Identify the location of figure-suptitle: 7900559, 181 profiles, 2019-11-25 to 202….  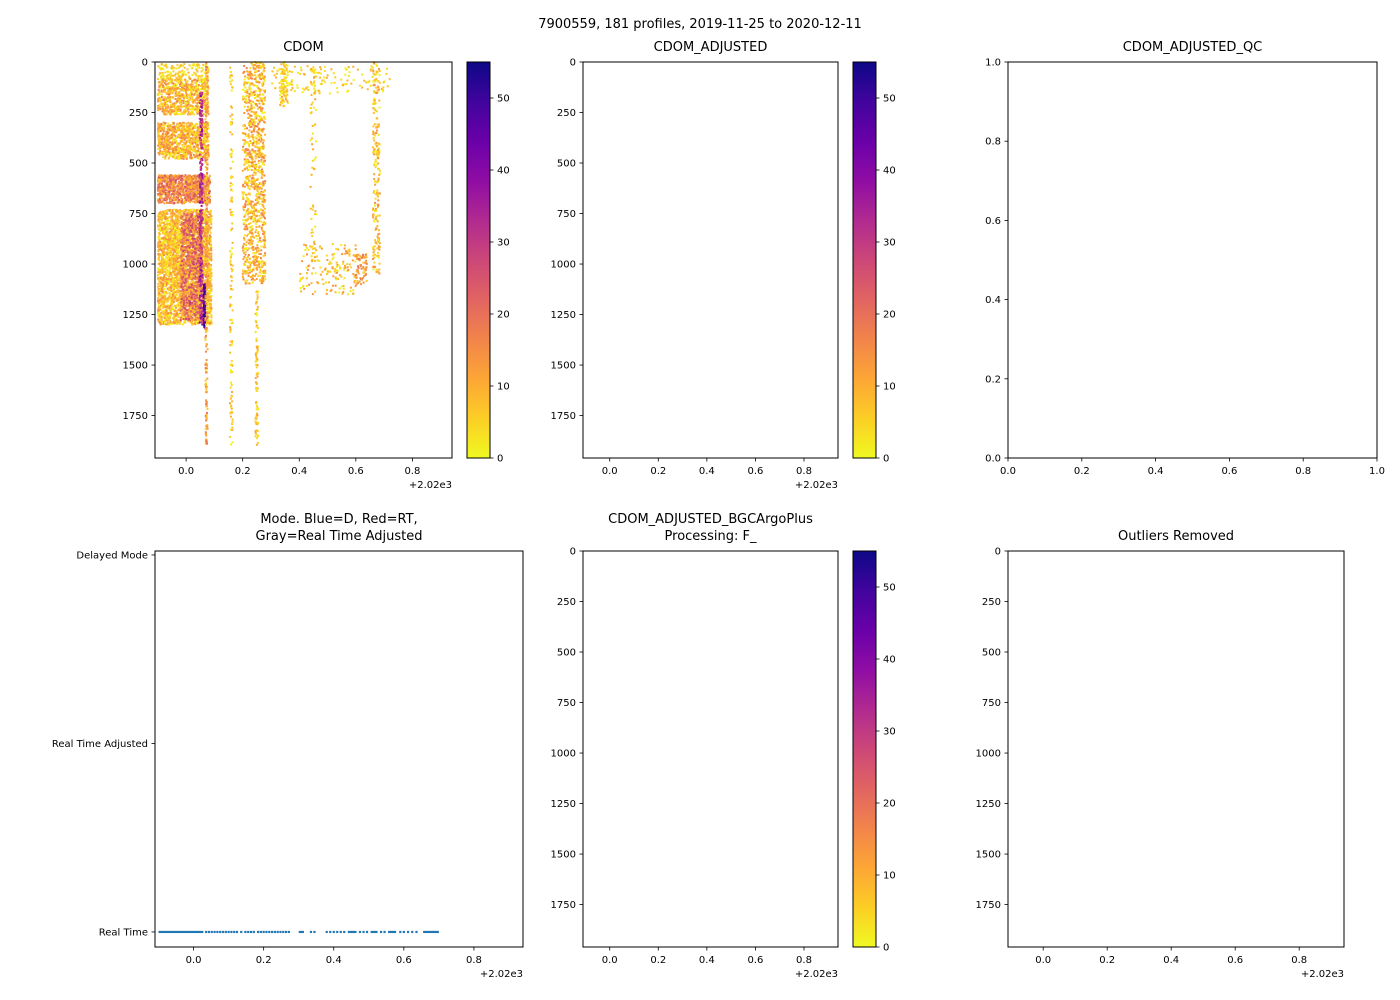
(700, 24).